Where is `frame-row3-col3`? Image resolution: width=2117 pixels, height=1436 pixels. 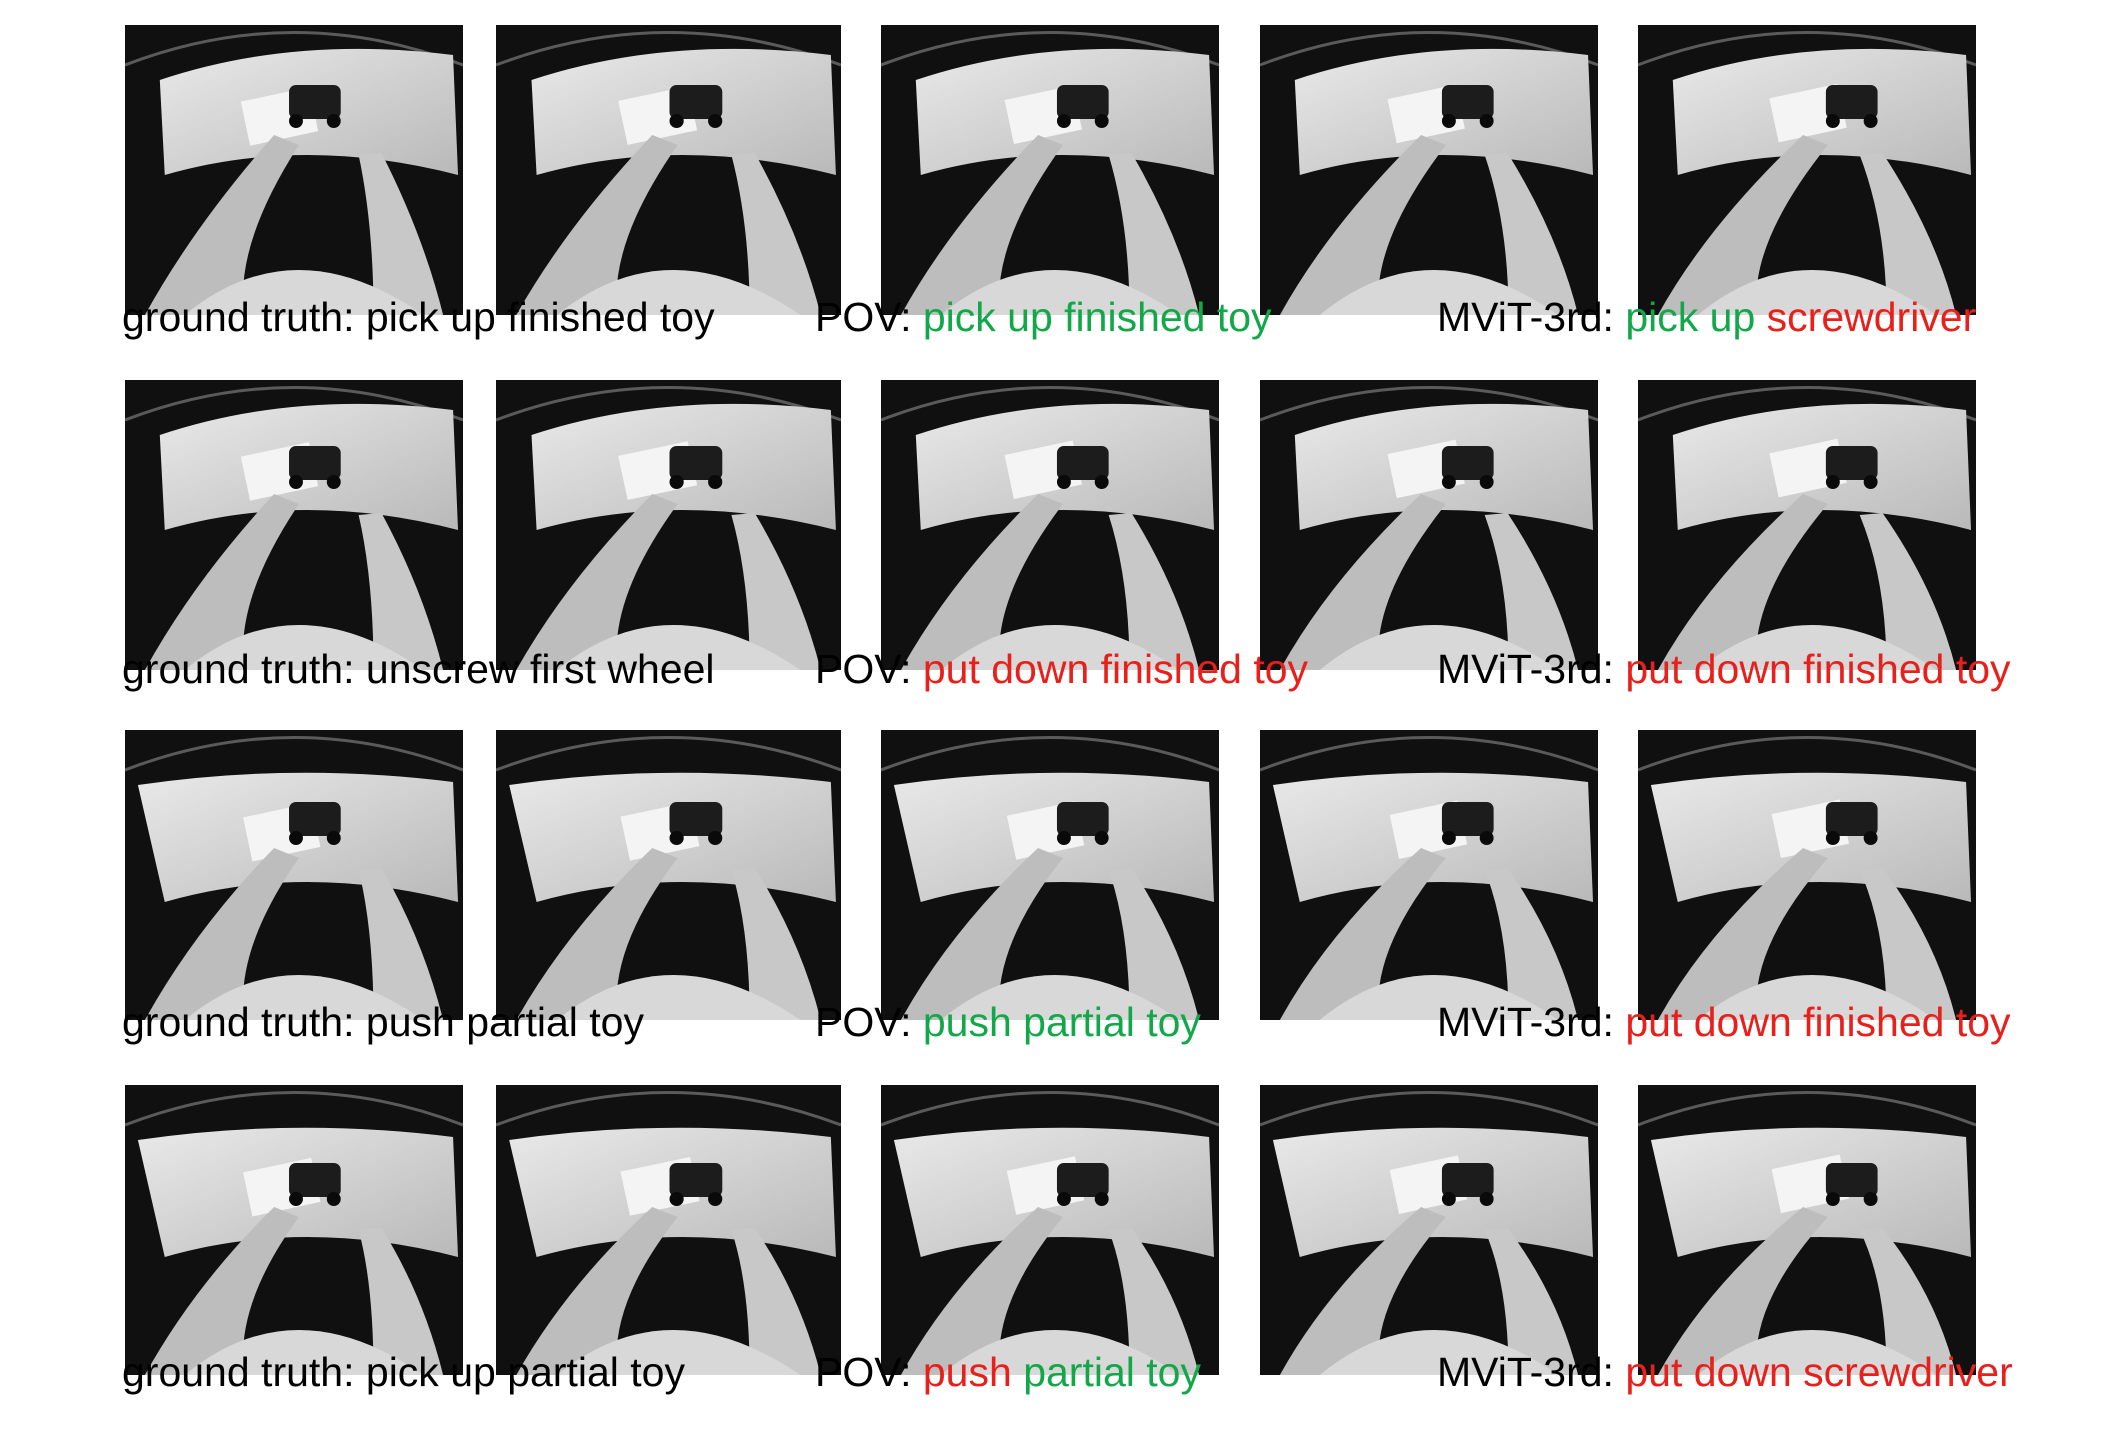
frame-row3-col3 is located at coordinates (1050, 875).